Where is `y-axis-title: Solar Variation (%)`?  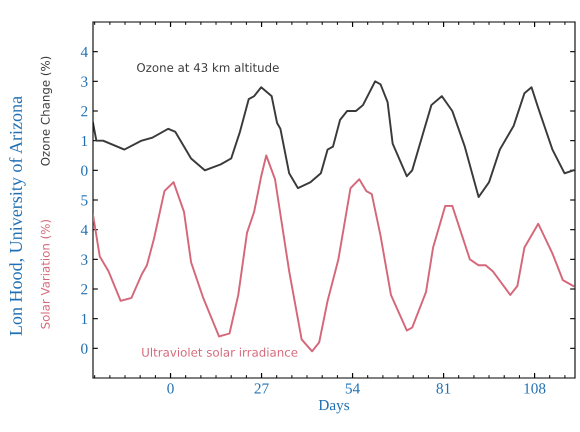 y-axis-title: Solar Variation (%) is located at coordinates (46, 274).